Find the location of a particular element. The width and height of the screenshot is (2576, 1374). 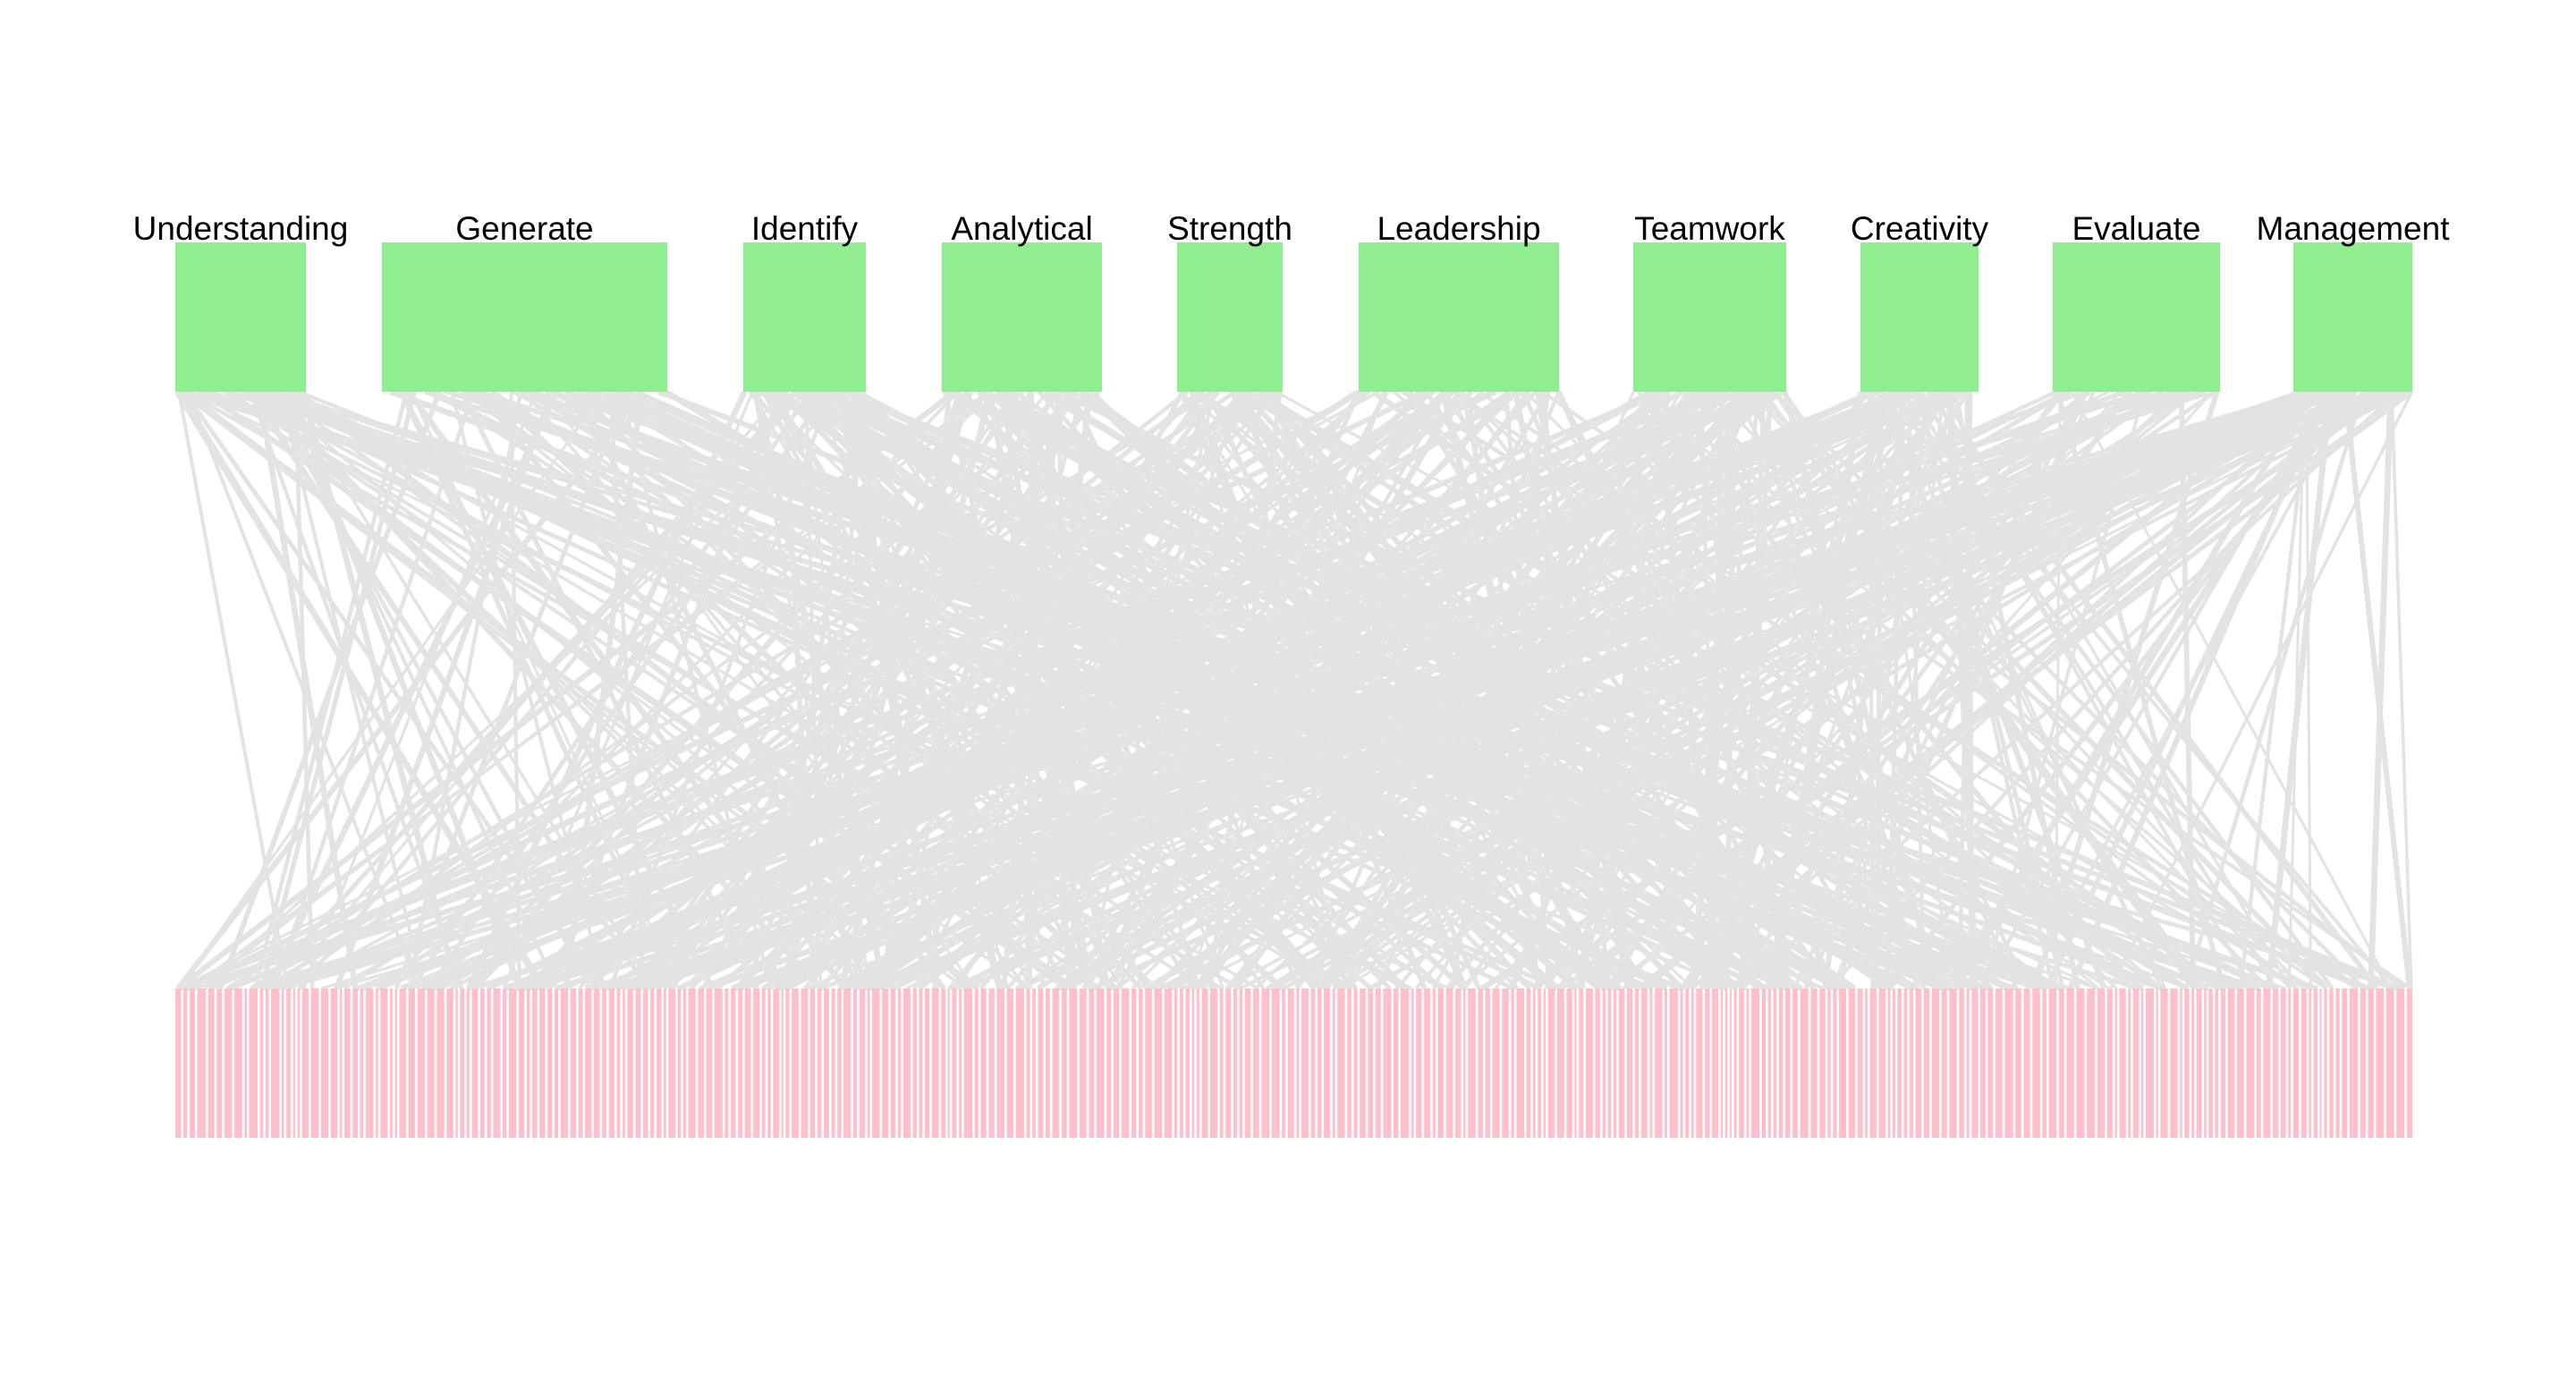

top-node-evaluate is located at coordinates (2136, 317).